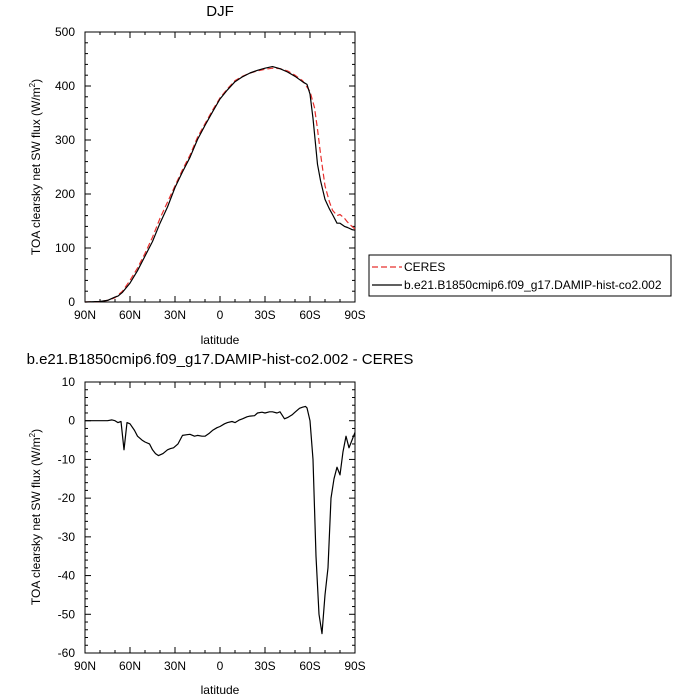  I want to click on y-tick-label: 200, so click(65, 194).